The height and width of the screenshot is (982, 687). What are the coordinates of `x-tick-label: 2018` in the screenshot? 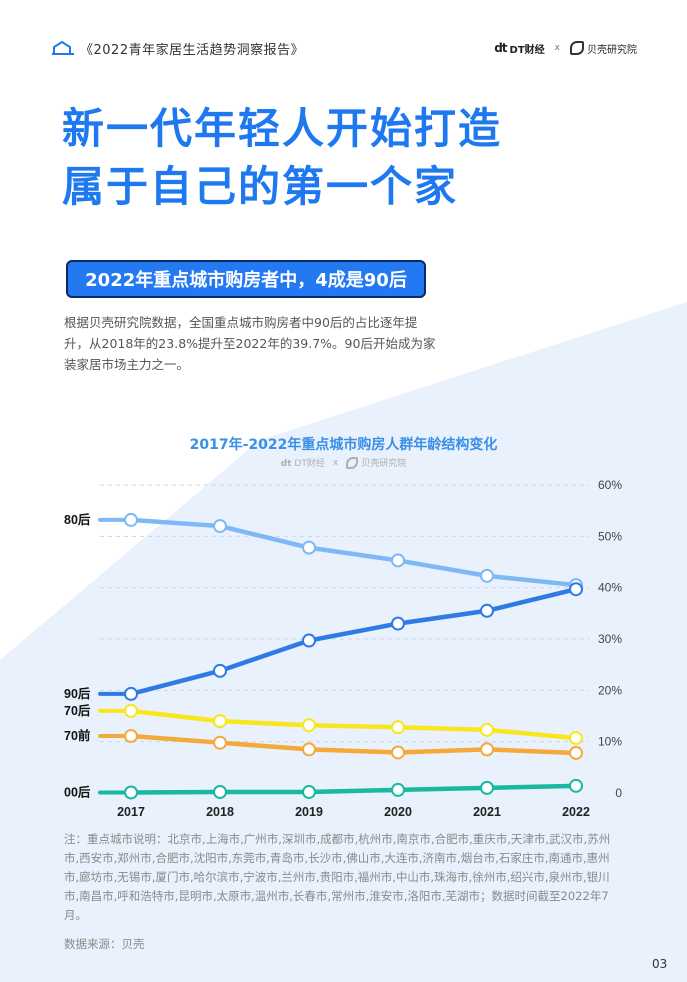 It's located at (220, 812).